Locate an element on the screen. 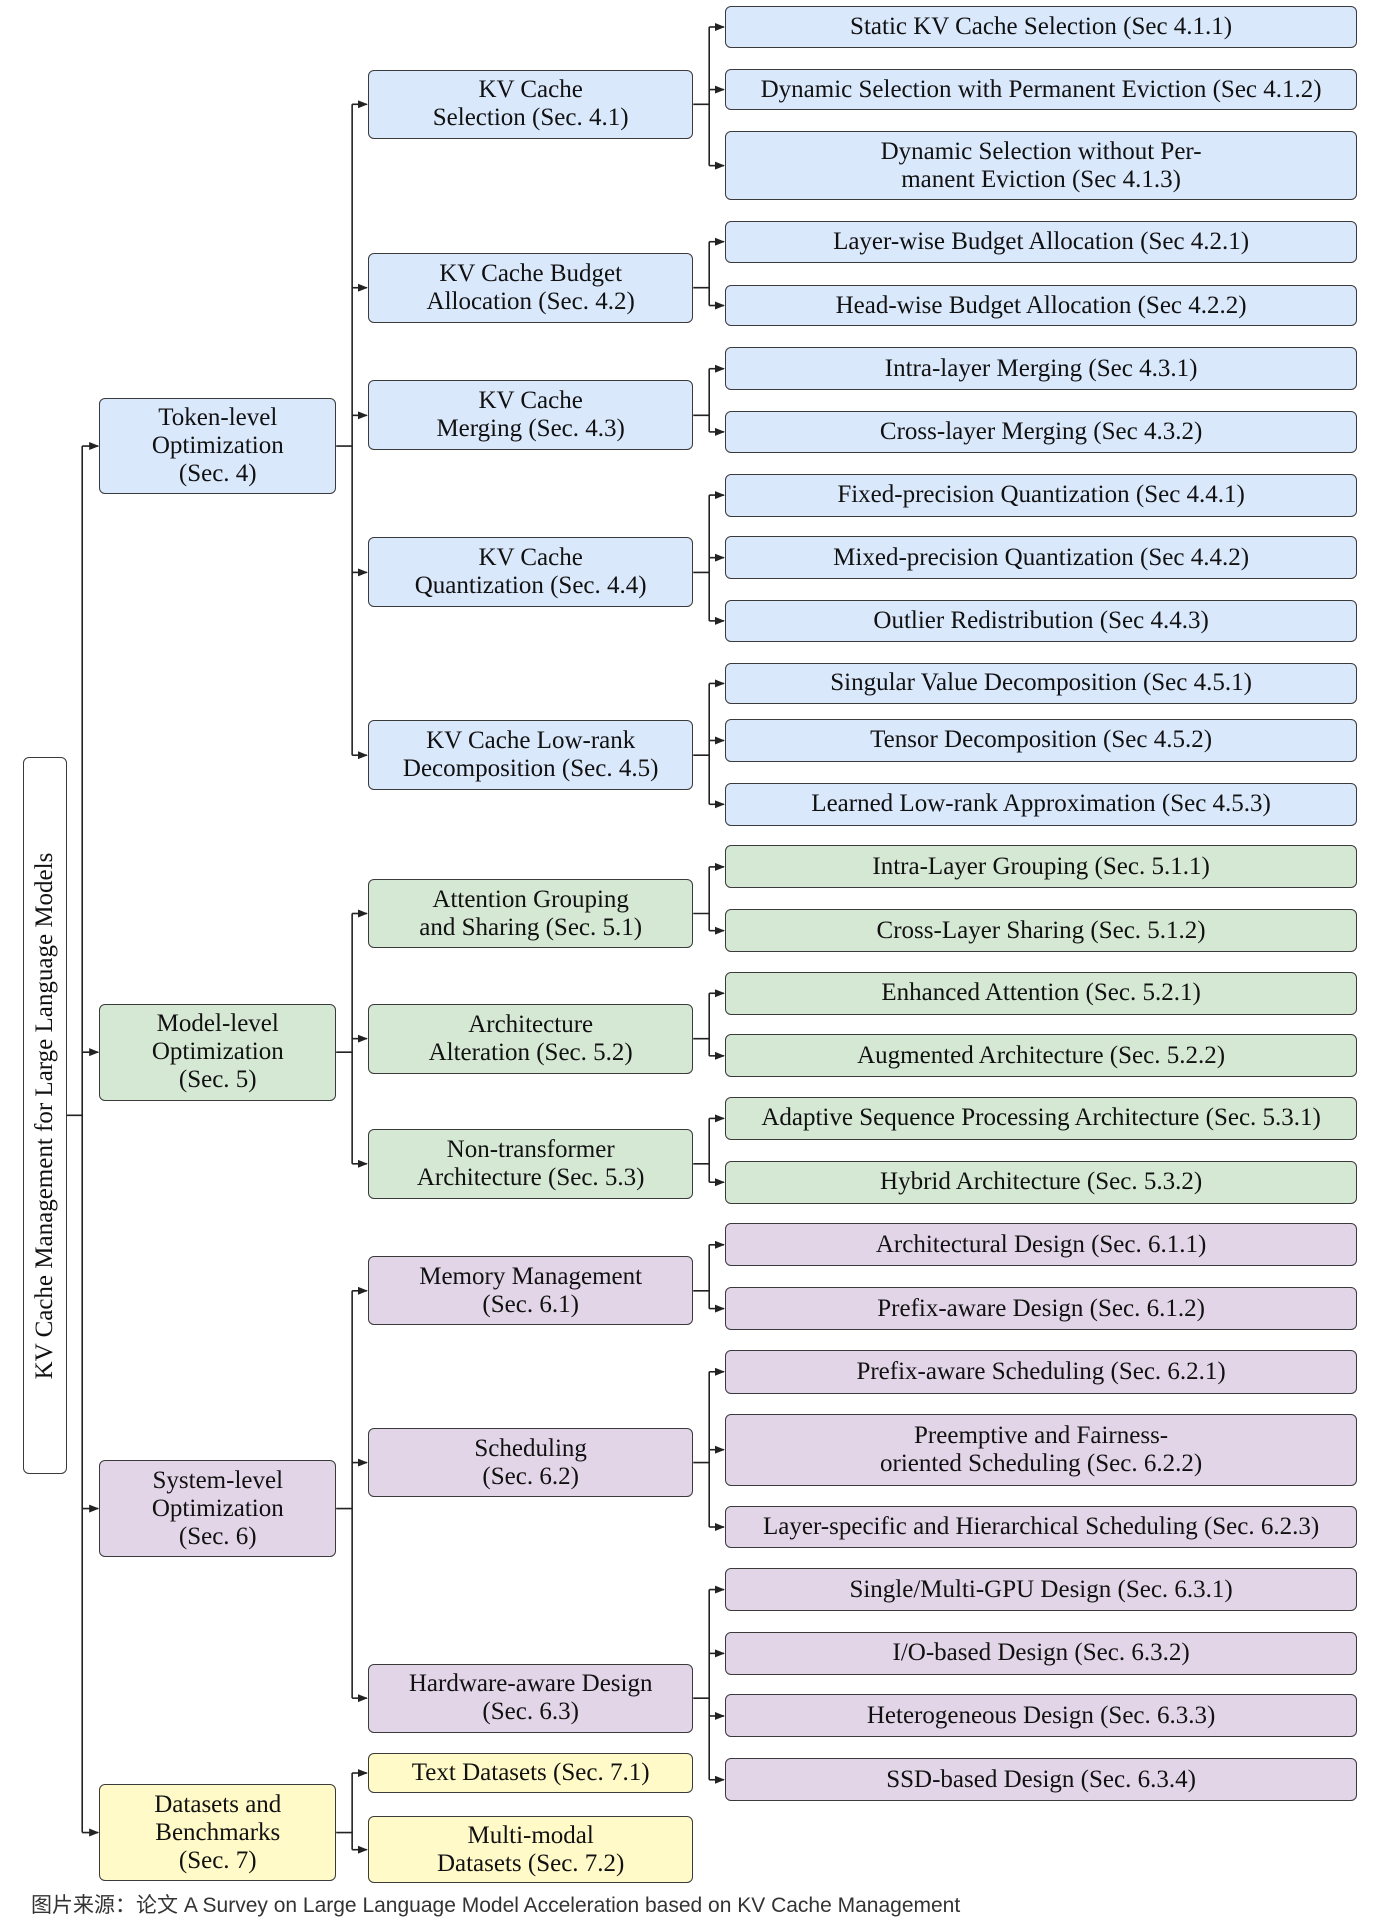 Image resolution: width=1386 pixels, height=1931 pixels. leaf-node: Architectural Design (Sec. 6.1.1) is located at coordinates (1041, 1245).